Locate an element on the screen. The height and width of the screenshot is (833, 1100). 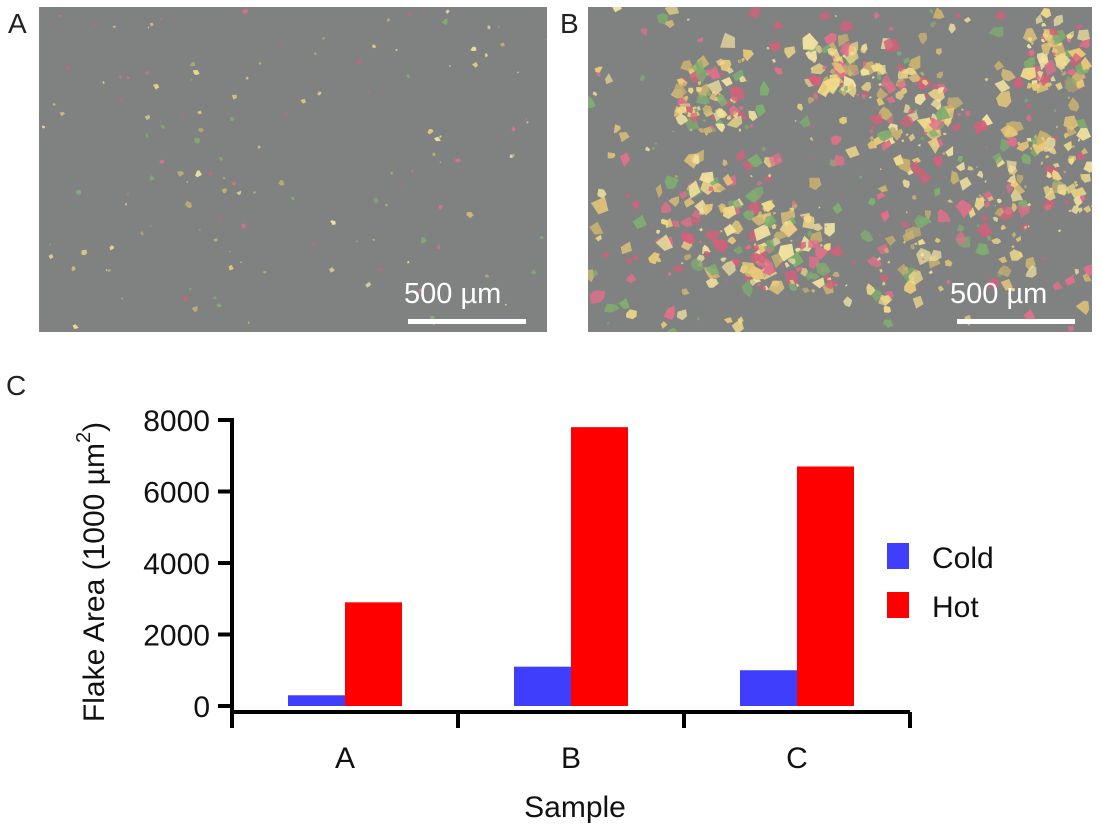
panel-label-a: A is located at coordinates (17, 23).